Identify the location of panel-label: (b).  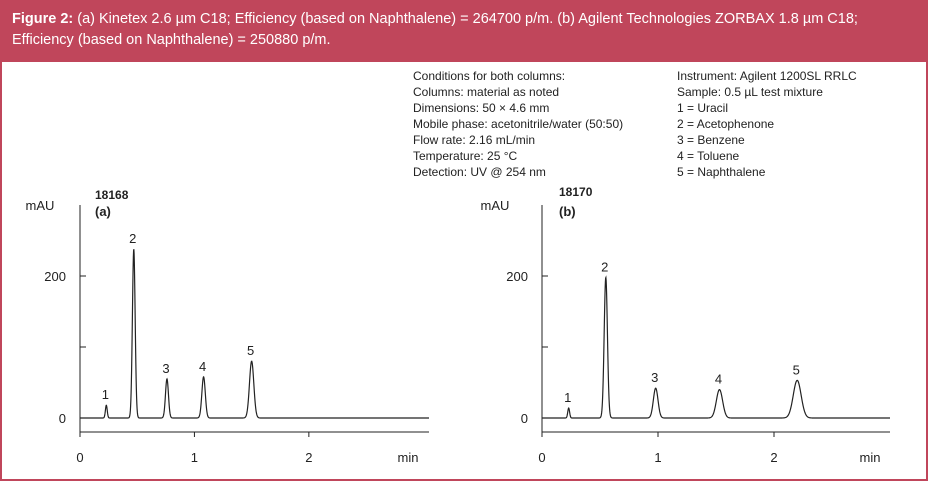
(567, 211).